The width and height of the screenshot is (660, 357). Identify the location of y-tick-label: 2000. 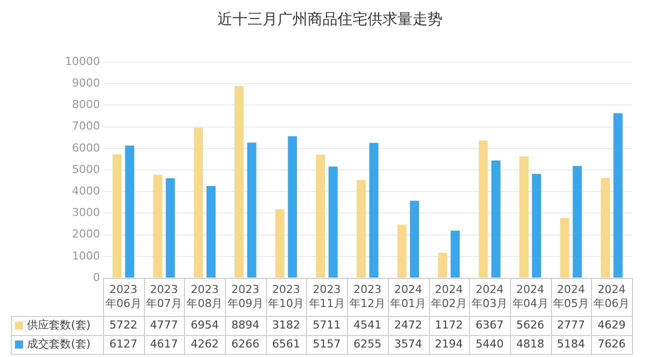
(86, 234).